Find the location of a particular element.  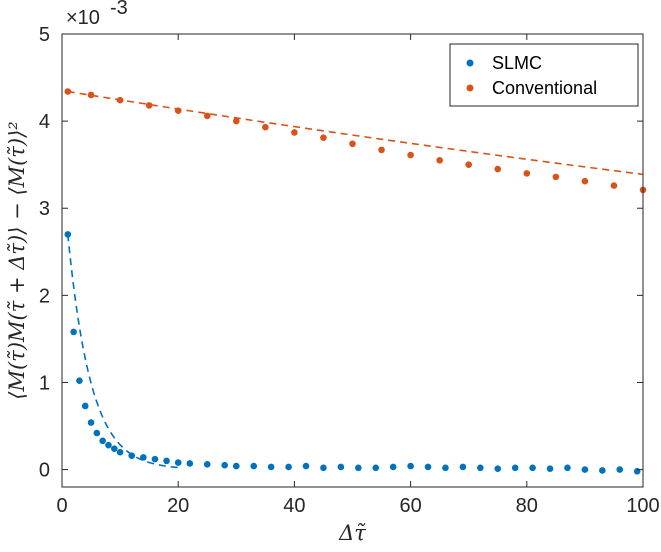

x-tick-label: 0 is located at coordinates (61, 506).